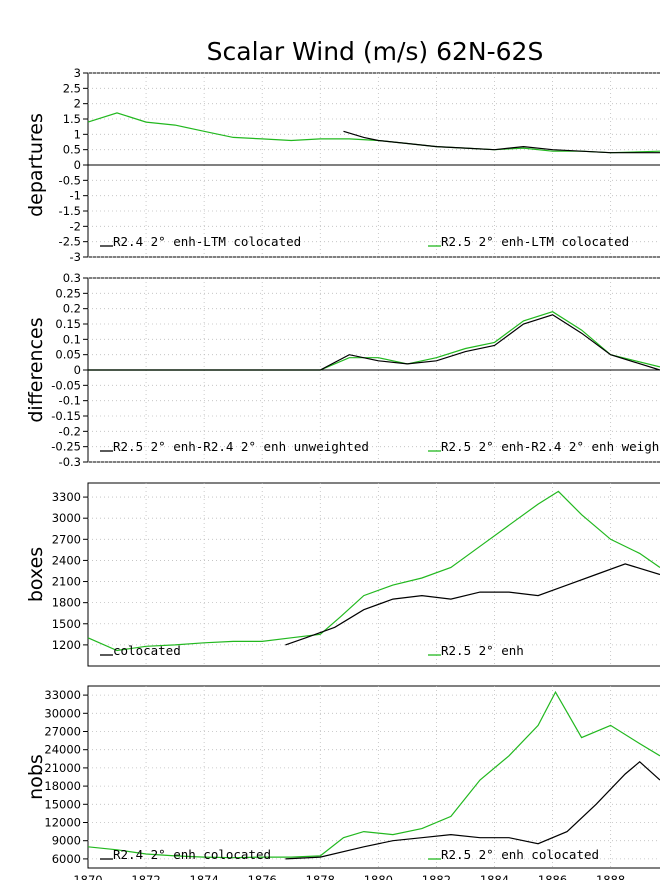 The width and height of the screenshot is (660, 880). I want to click on y-tick-label: -0.15, so click(66, 416).